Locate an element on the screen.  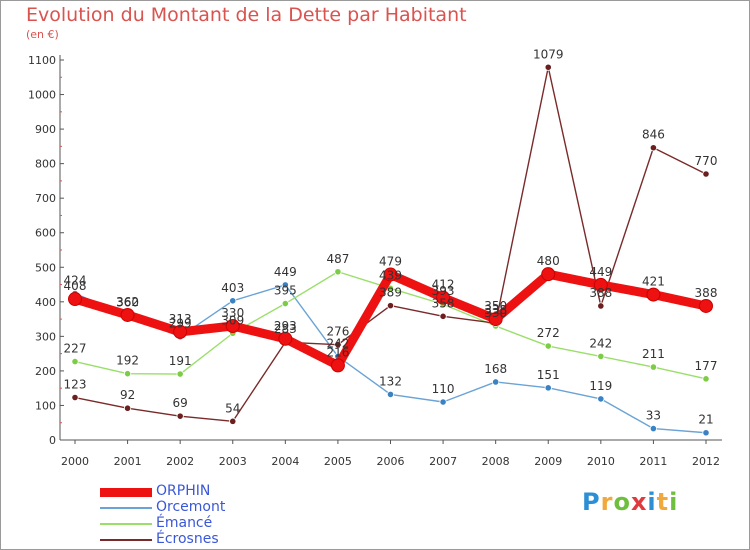
x-tick-label: 2000 is located at coordinates (75, 461).